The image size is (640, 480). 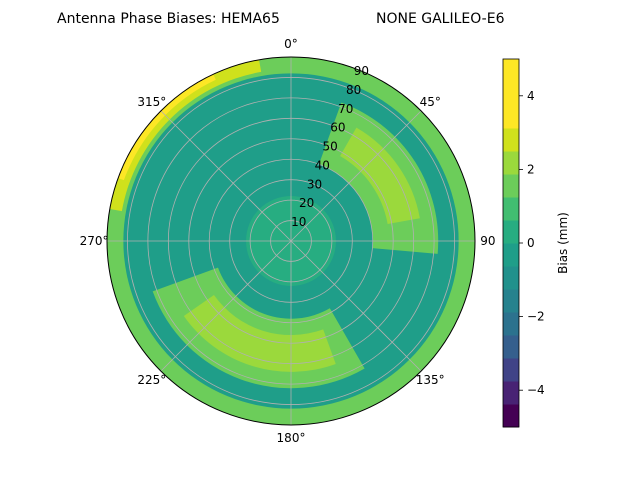 I want to click on angle-tick-label: 180°, so click(x=291, y=438).